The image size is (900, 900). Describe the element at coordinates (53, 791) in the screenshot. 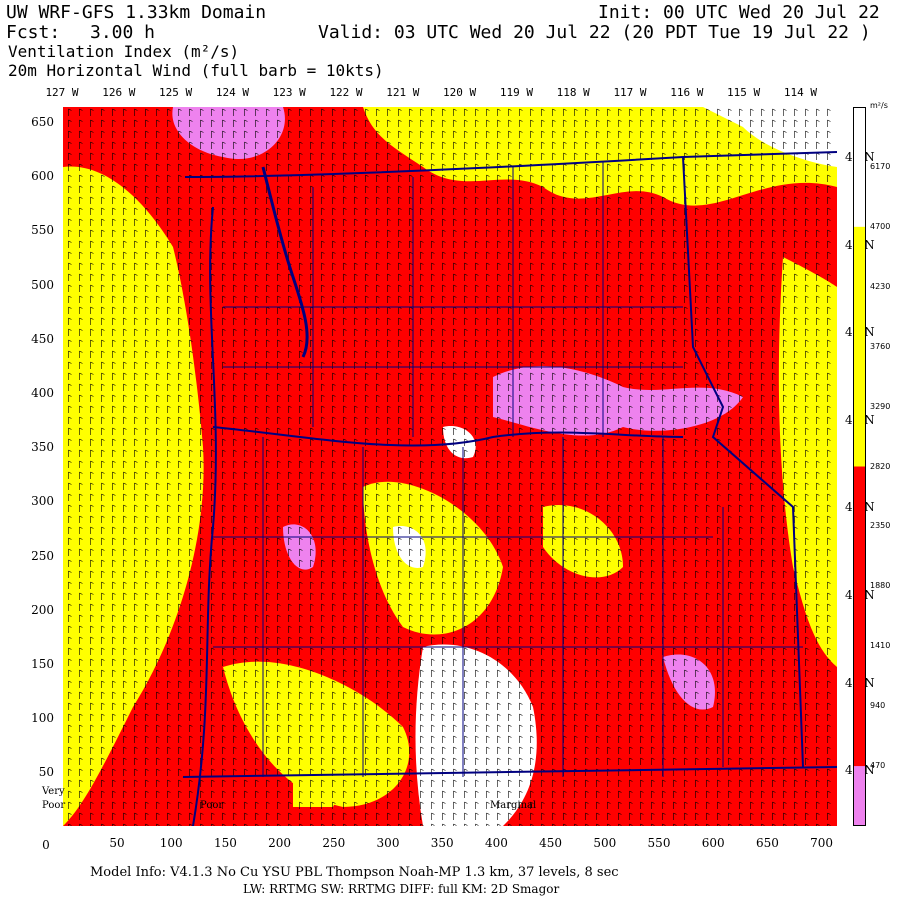

I see `very-label-line1: Very` at that location.